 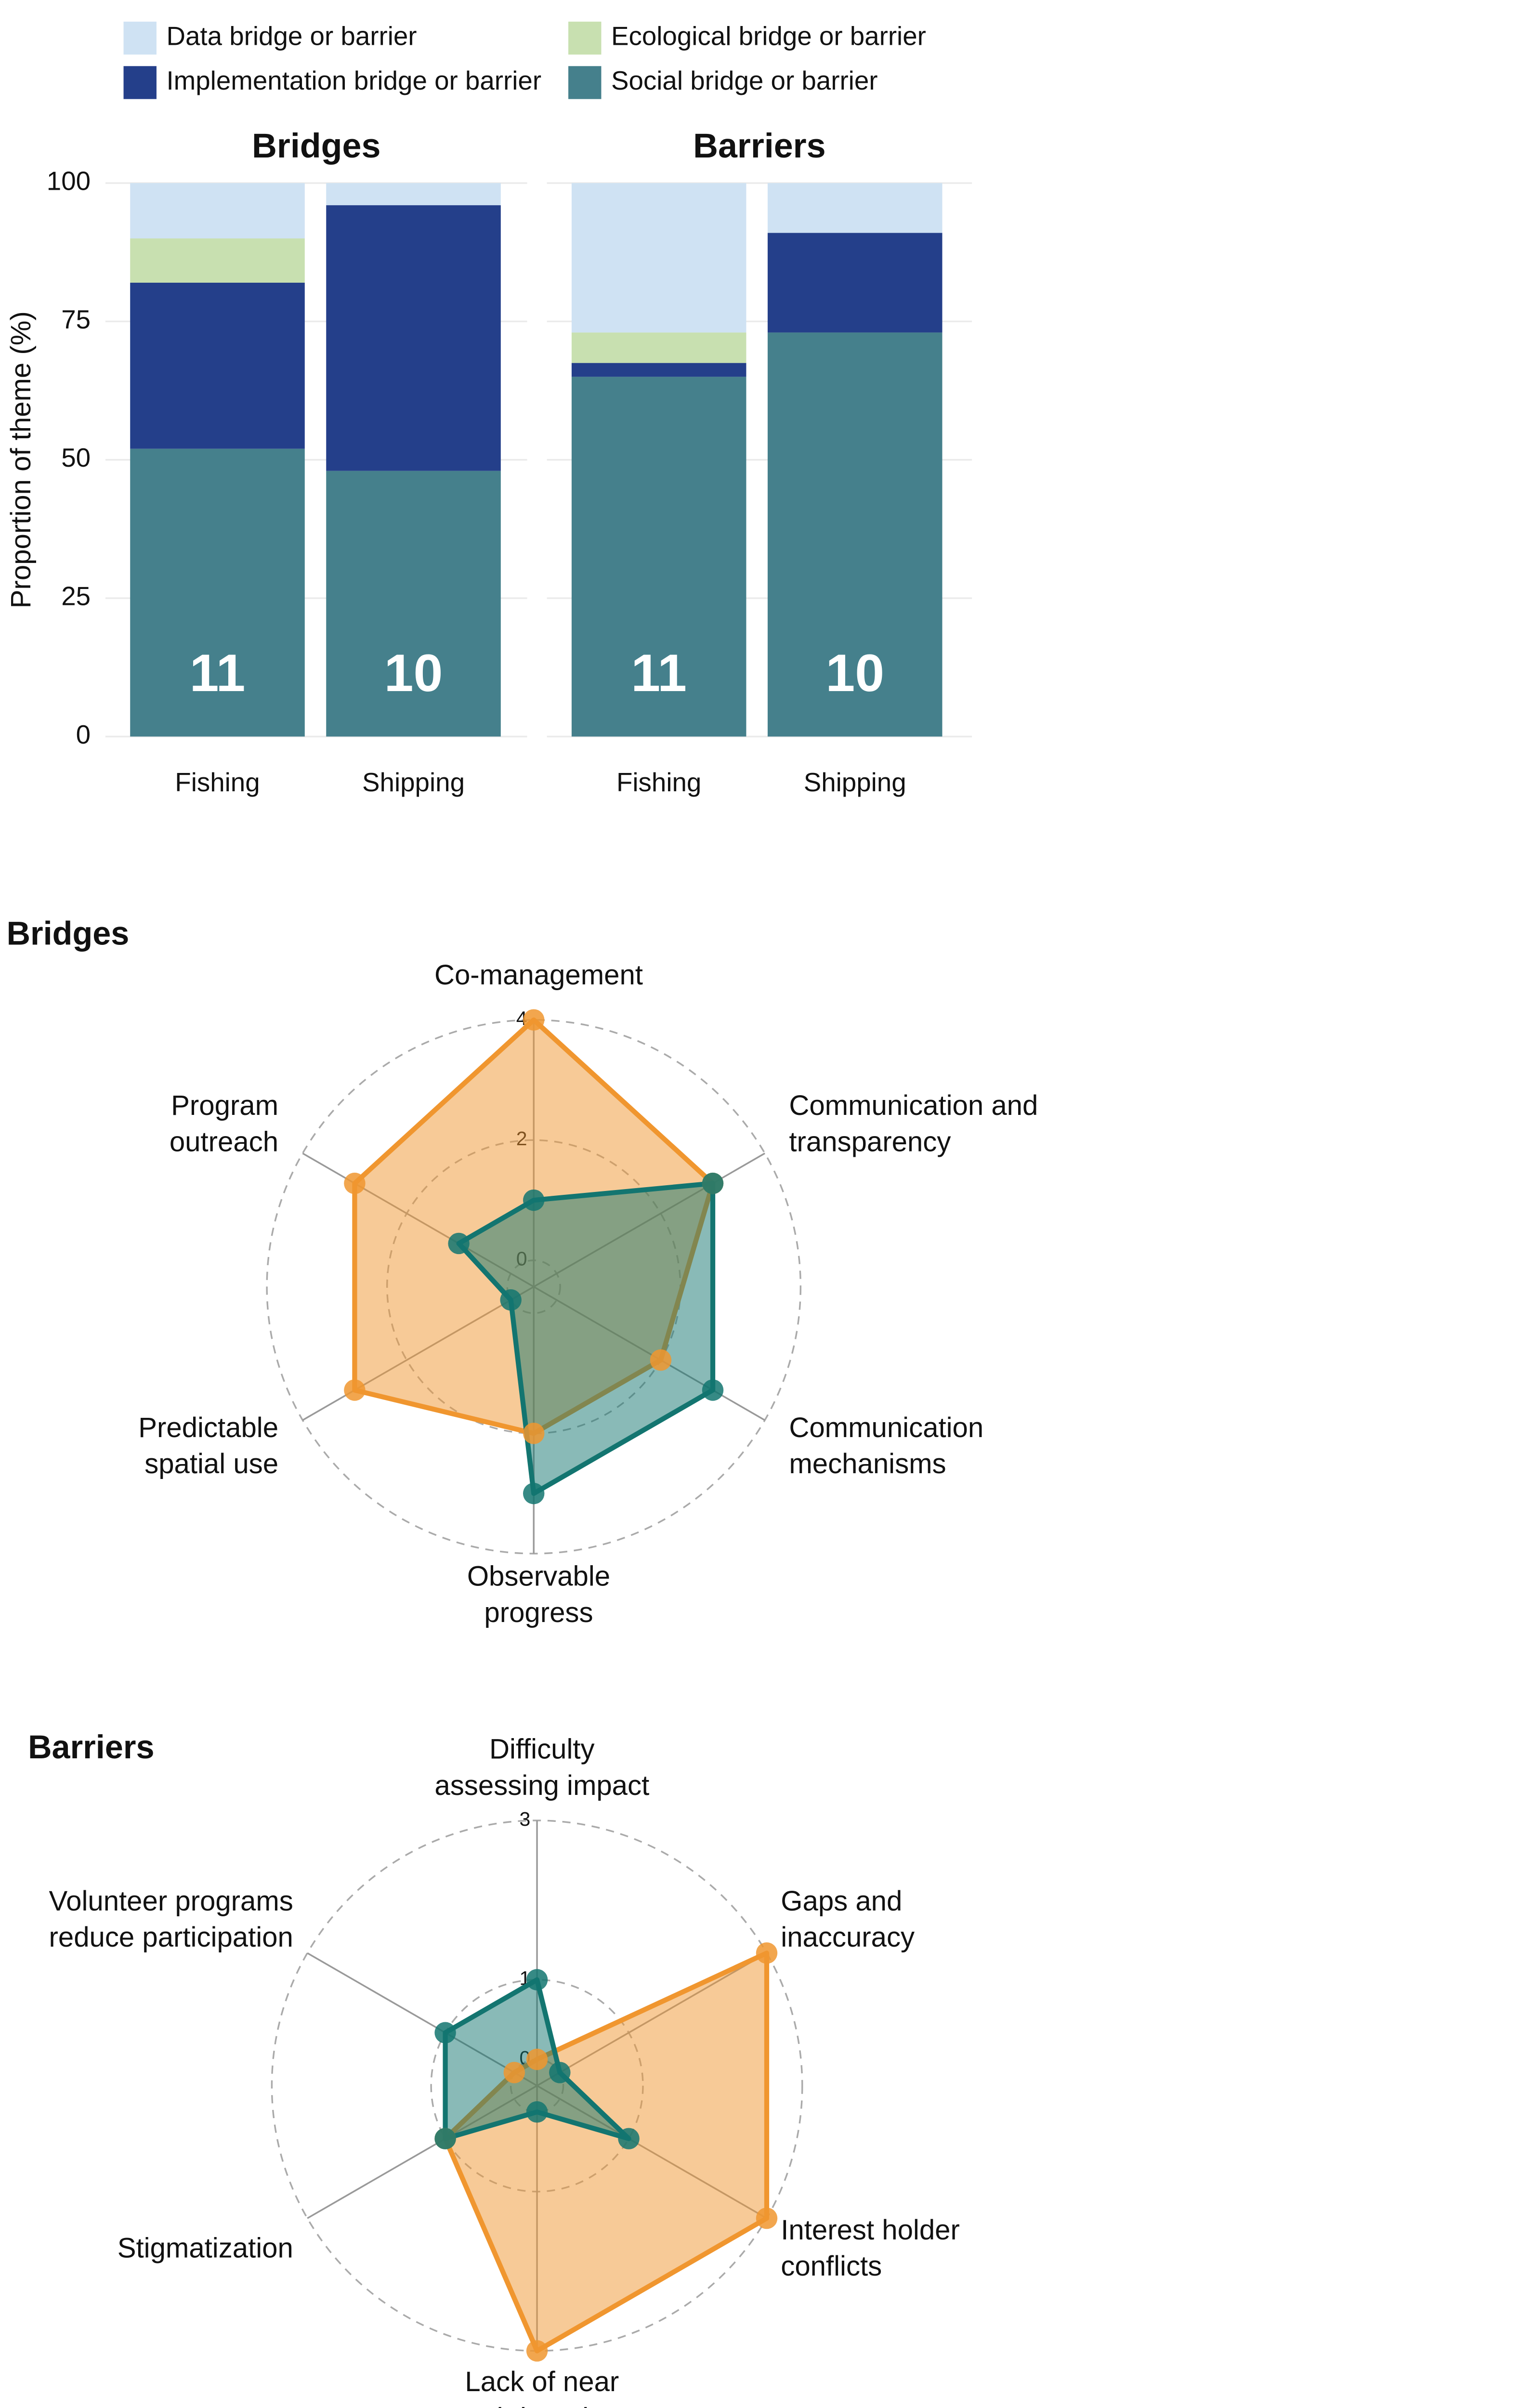 I want to click on panel-title: Bridges, so click(x=316, y=146).